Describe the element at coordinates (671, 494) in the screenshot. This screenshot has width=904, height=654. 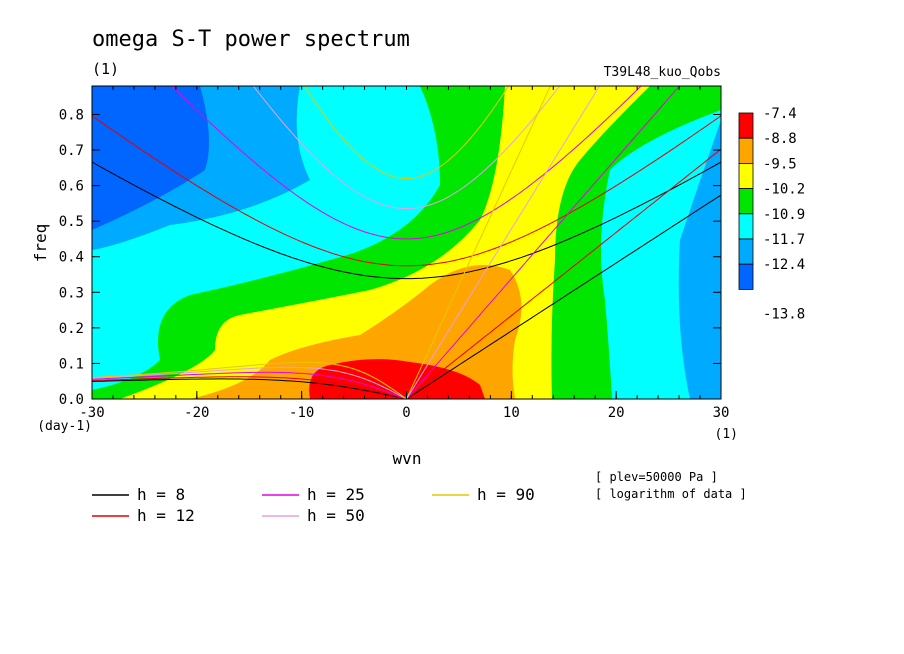
I see `note-logarithm: [ logarithm of data ]` at that location.